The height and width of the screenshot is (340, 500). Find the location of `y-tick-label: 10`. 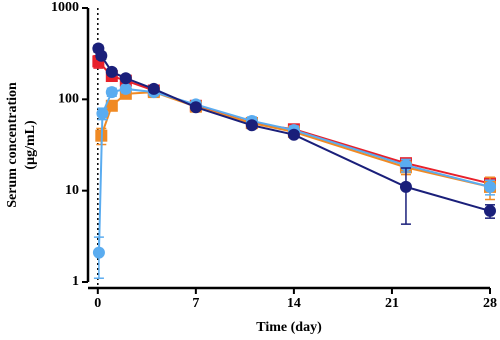

y-tick-label: 10 is located at coordinates (72, 190).